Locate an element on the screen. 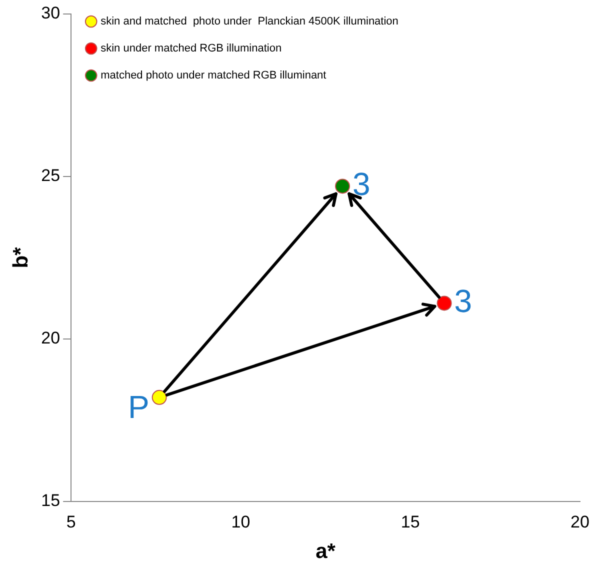 This screenshot has height=574, width=600. legend-label: skin and matched photo under Planckian 4500K illumination is located at coordinates (249, 22).